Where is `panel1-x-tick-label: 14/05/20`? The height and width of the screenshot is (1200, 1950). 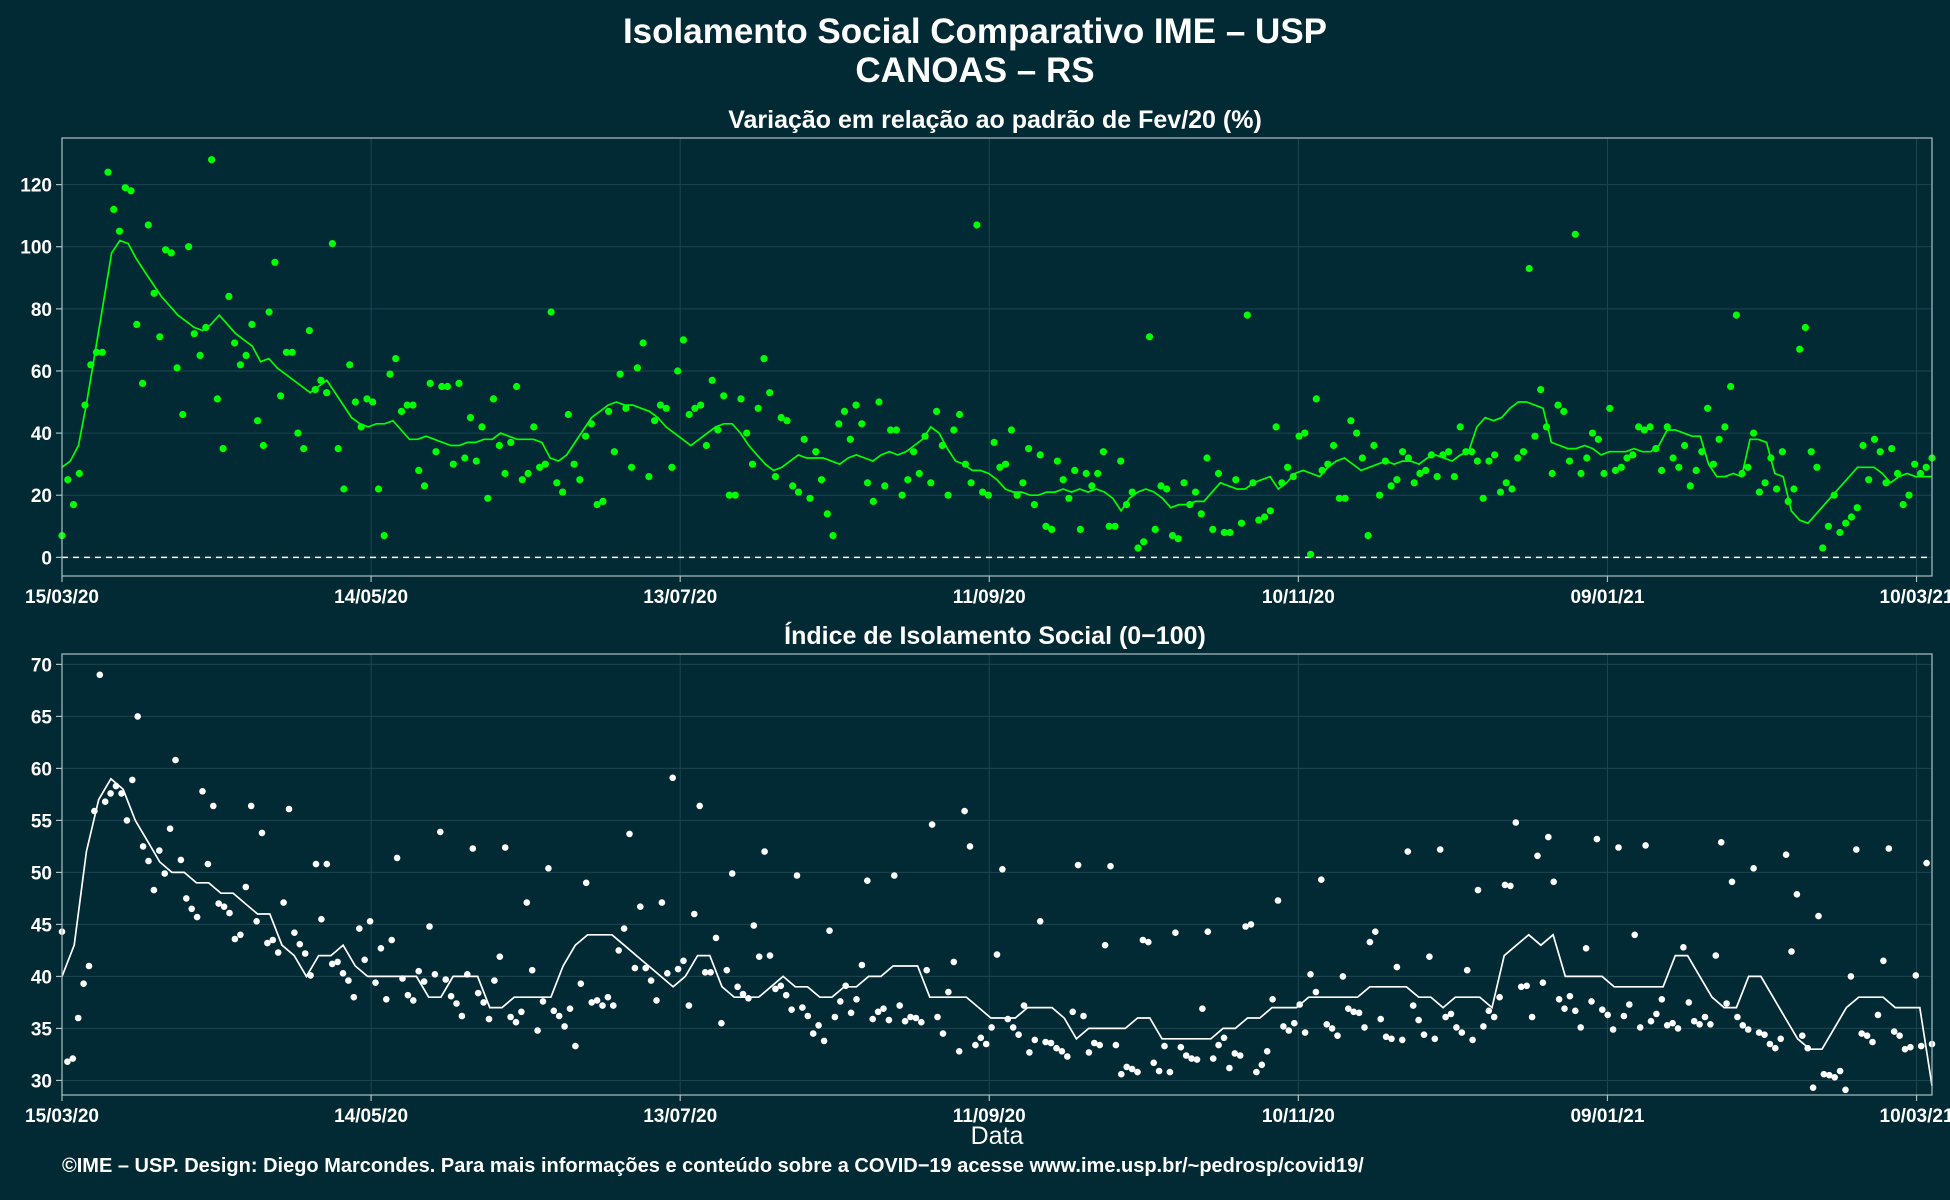 panel1-x-tick-label: 14/05/20 is located at coordinates (371, 597).